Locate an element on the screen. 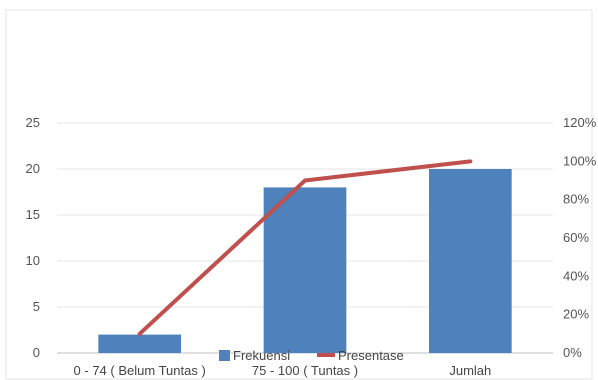  right-tick-label: 40% is located at coordinates (576, 275).